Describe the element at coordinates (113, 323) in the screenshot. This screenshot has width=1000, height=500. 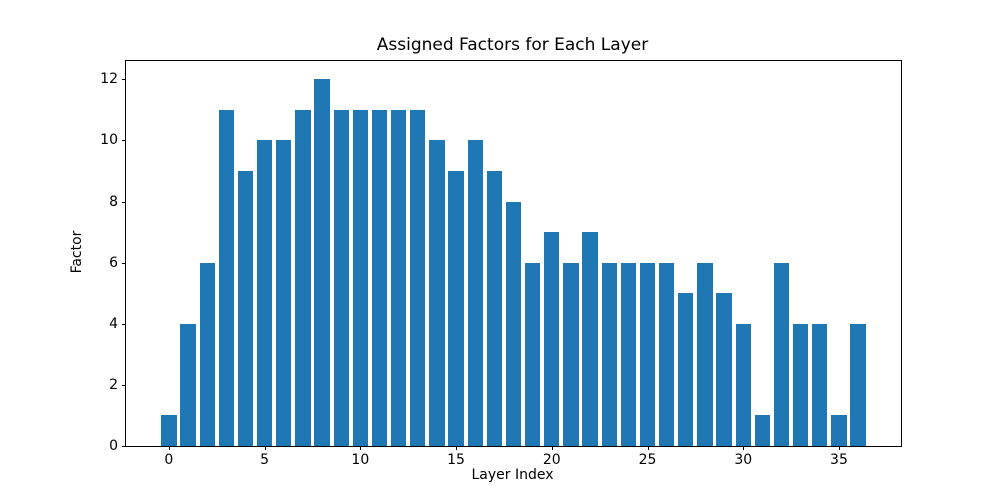
I see `y-tick-label: 4` at that location.